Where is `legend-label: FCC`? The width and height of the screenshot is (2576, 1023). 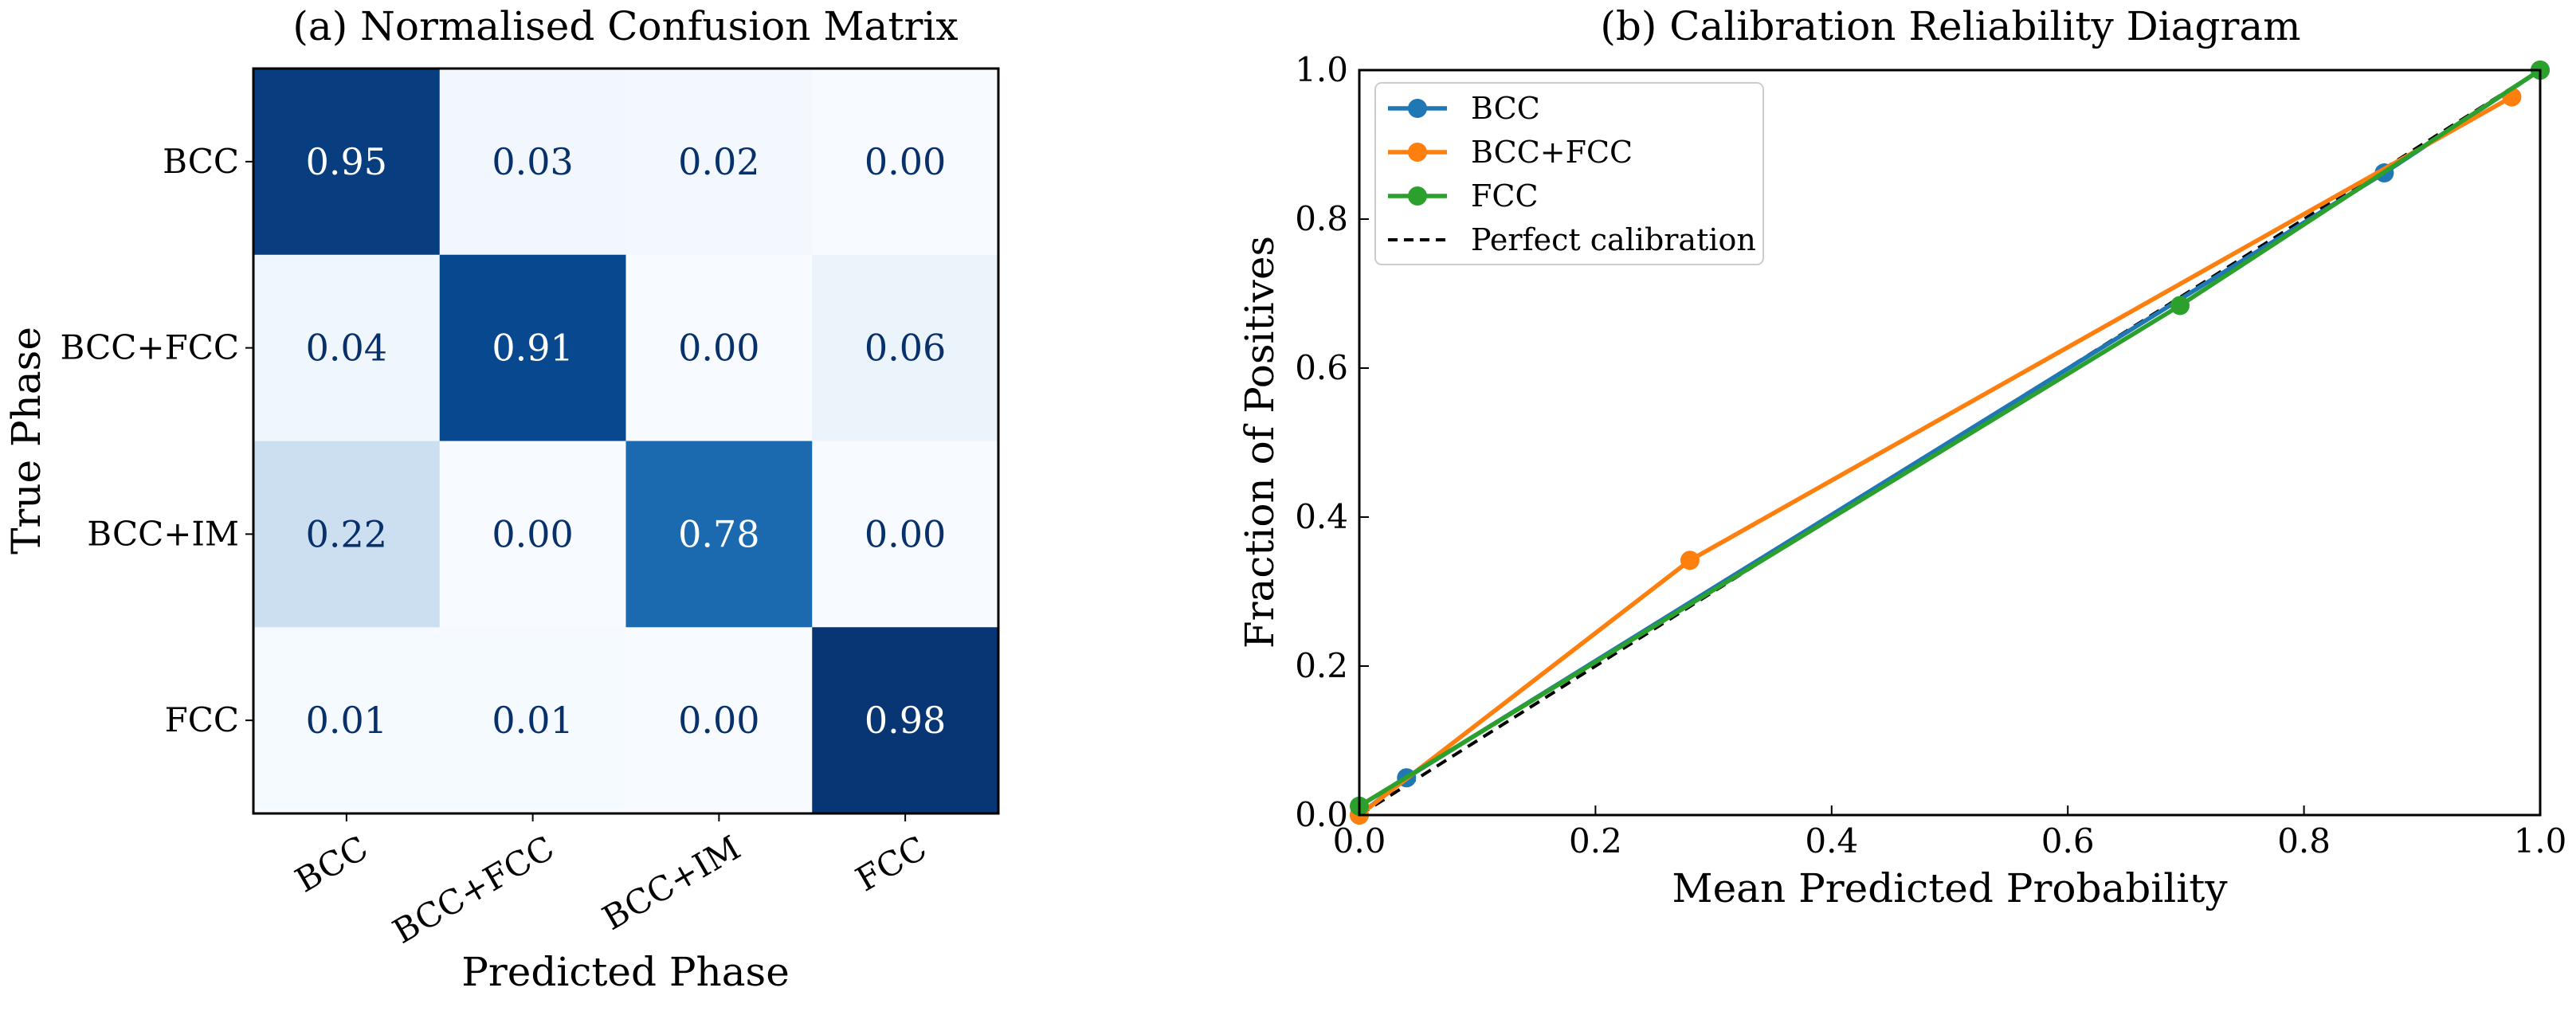
legend-label: FCC is located at coordinates (1505, 196).